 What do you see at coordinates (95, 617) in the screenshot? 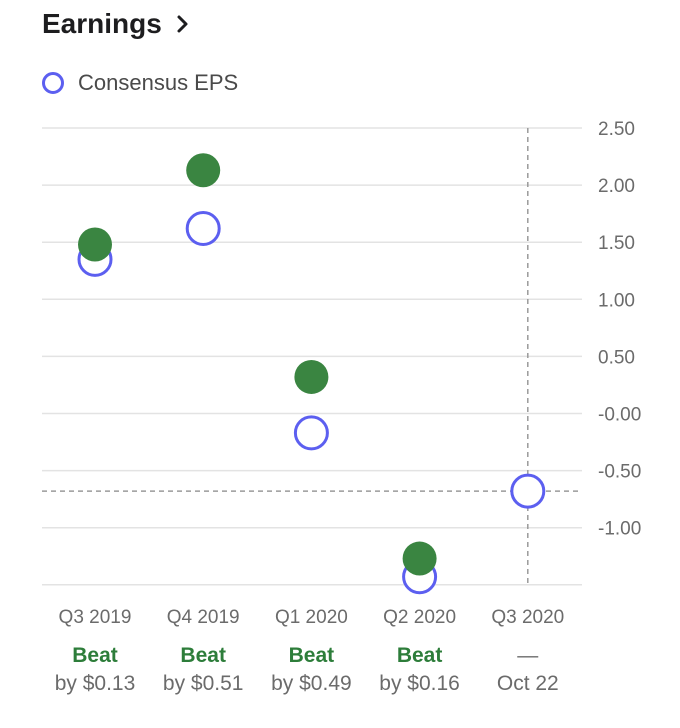
I see `x-tick-label: Q3 2019` at bounding box center [95, 617].